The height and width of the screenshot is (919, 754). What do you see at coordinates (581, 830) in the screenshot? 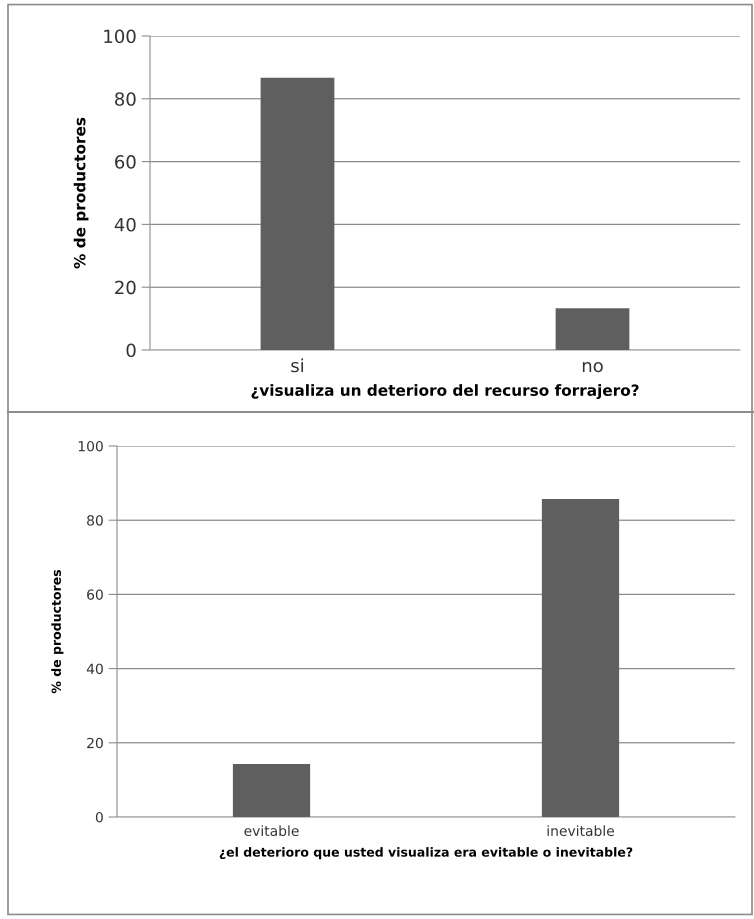
I see `x-tick-label: inevitable` at bounding box center [581, 830].